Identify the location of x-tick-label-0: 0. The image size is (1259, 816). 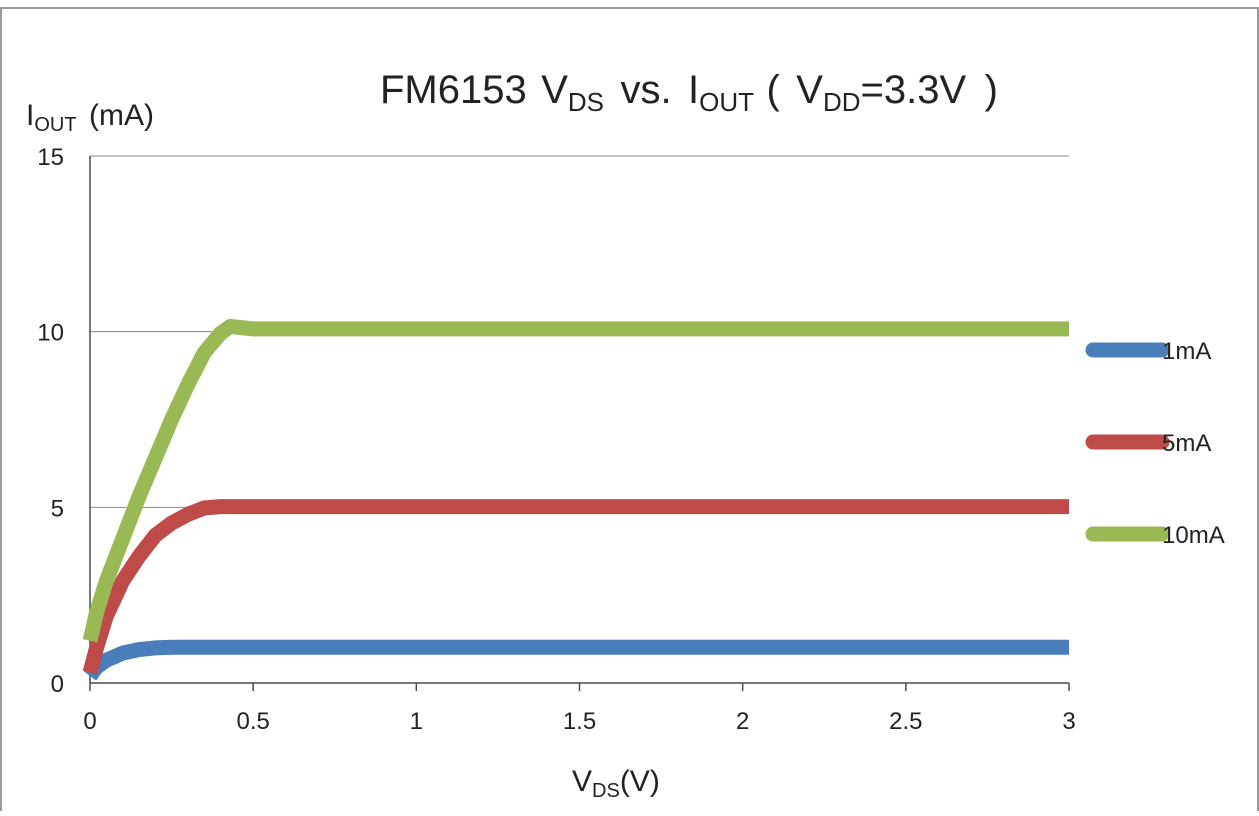
(89, 721).